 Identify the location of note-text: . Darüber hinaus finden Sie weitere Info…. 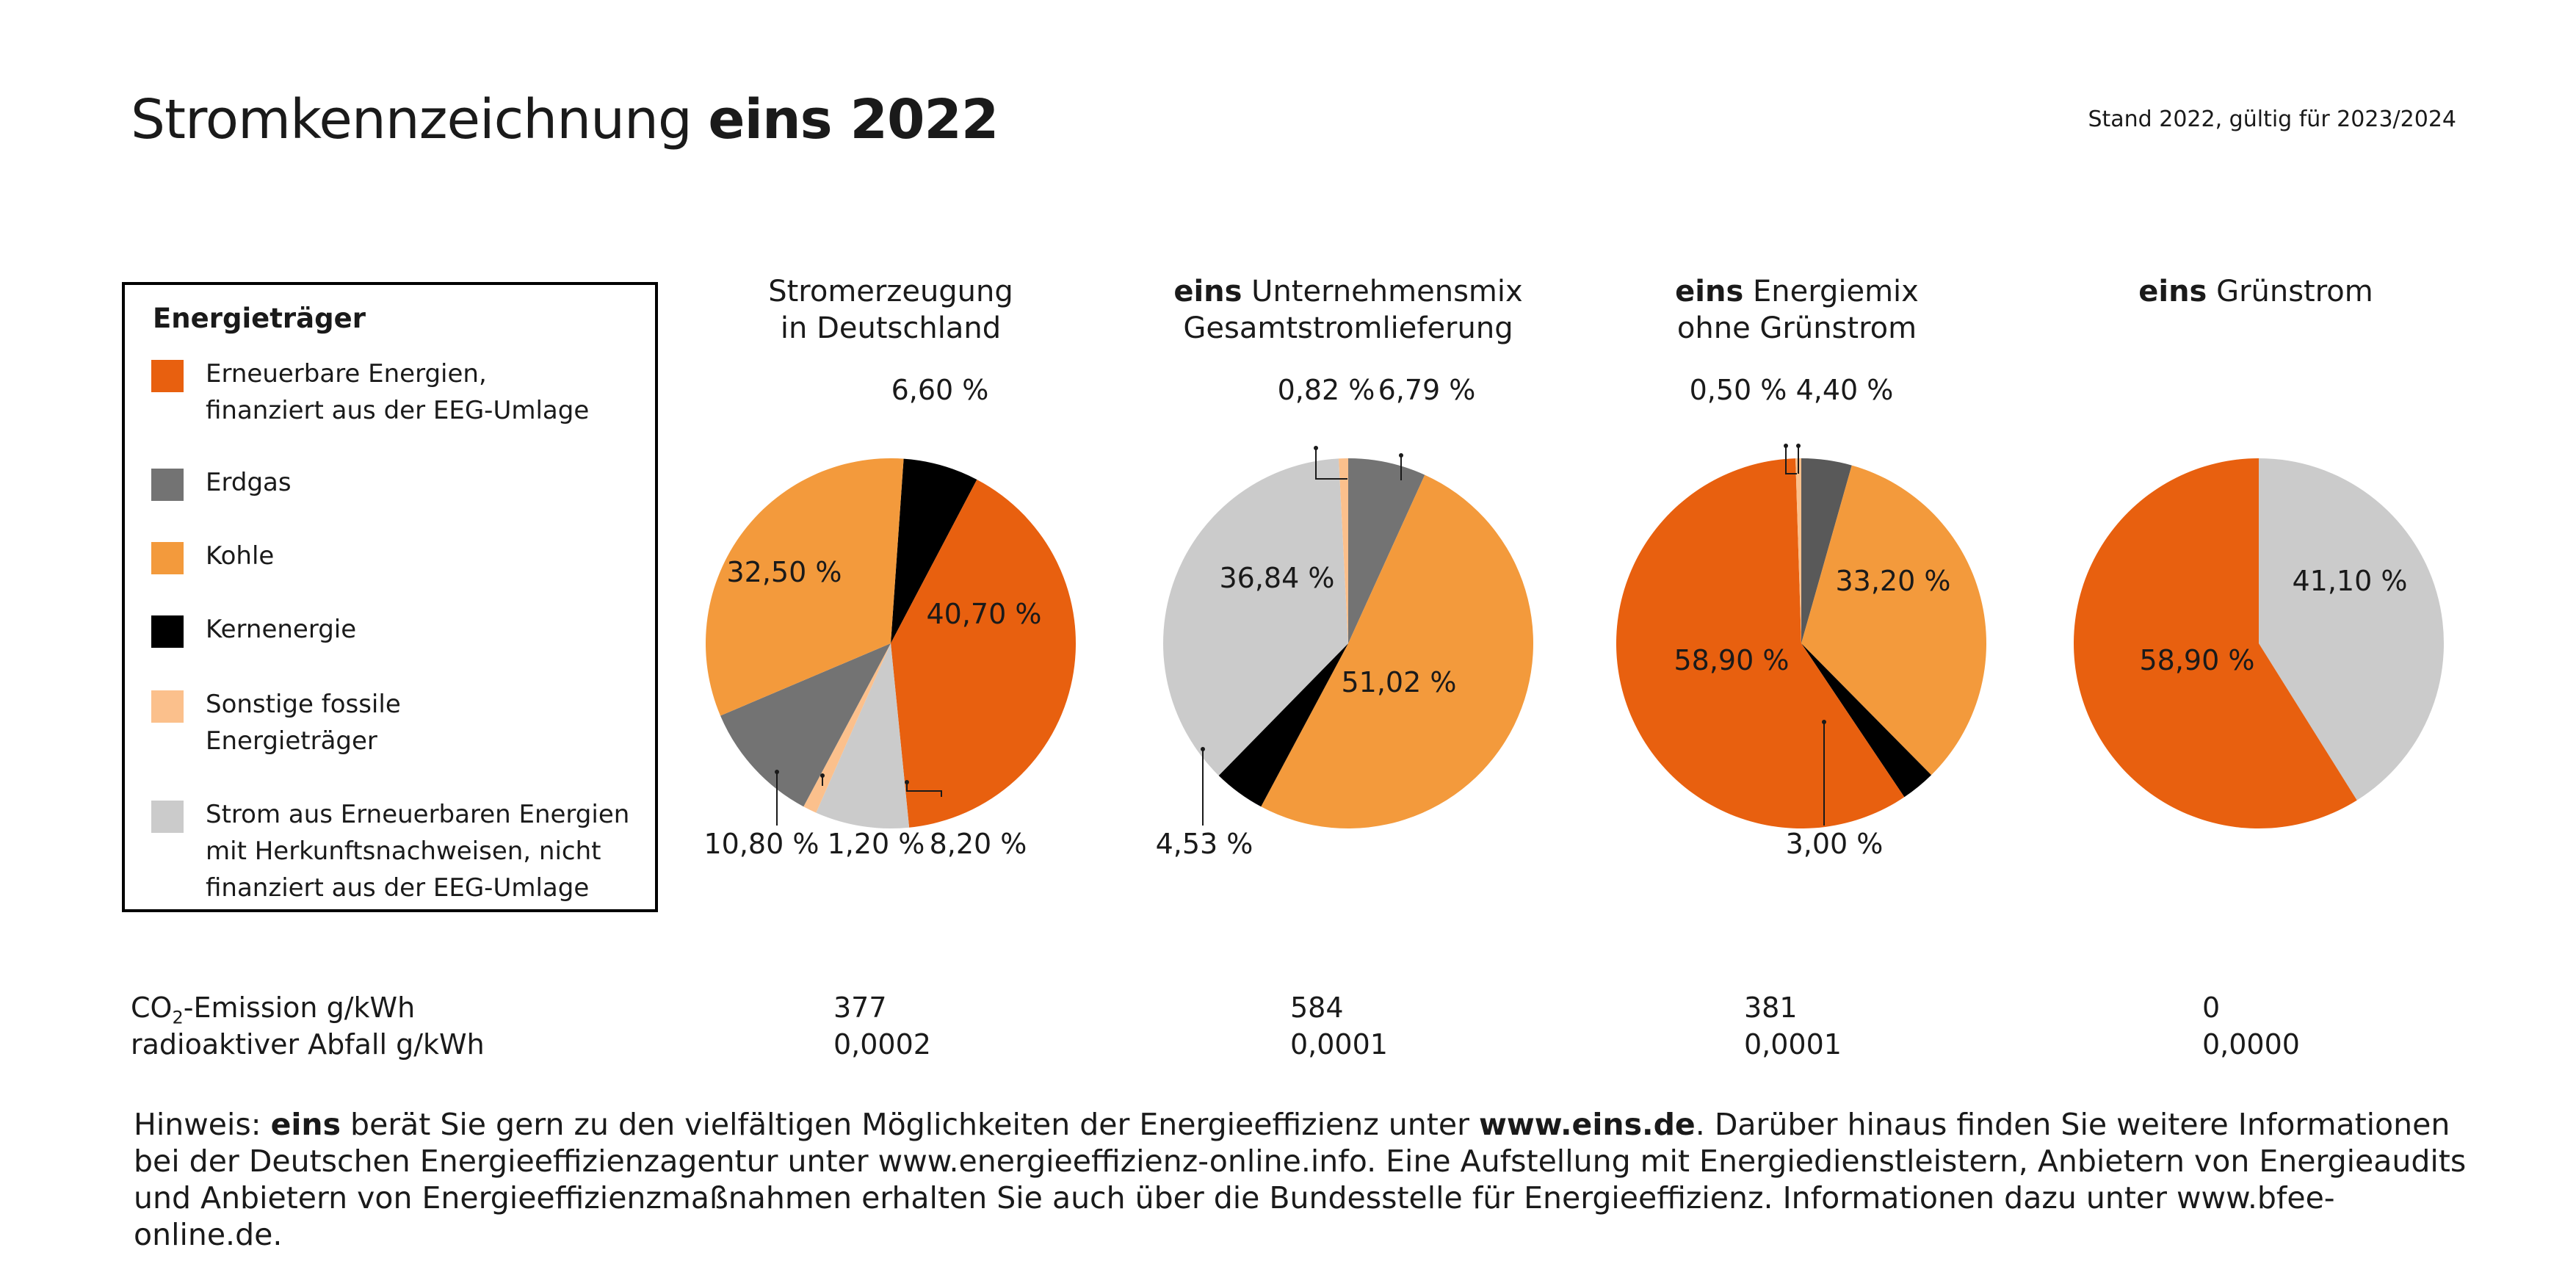
(1300, 1179).